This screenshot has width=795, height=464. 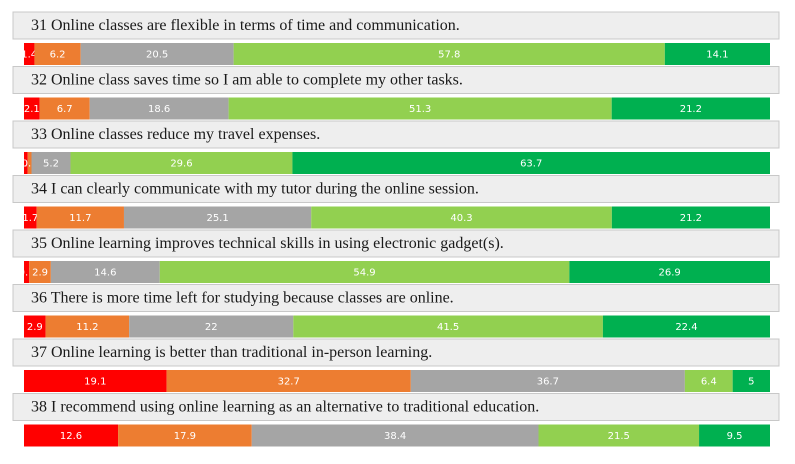 I want to click on data-label: 14.1, so click(x=717, y=55).